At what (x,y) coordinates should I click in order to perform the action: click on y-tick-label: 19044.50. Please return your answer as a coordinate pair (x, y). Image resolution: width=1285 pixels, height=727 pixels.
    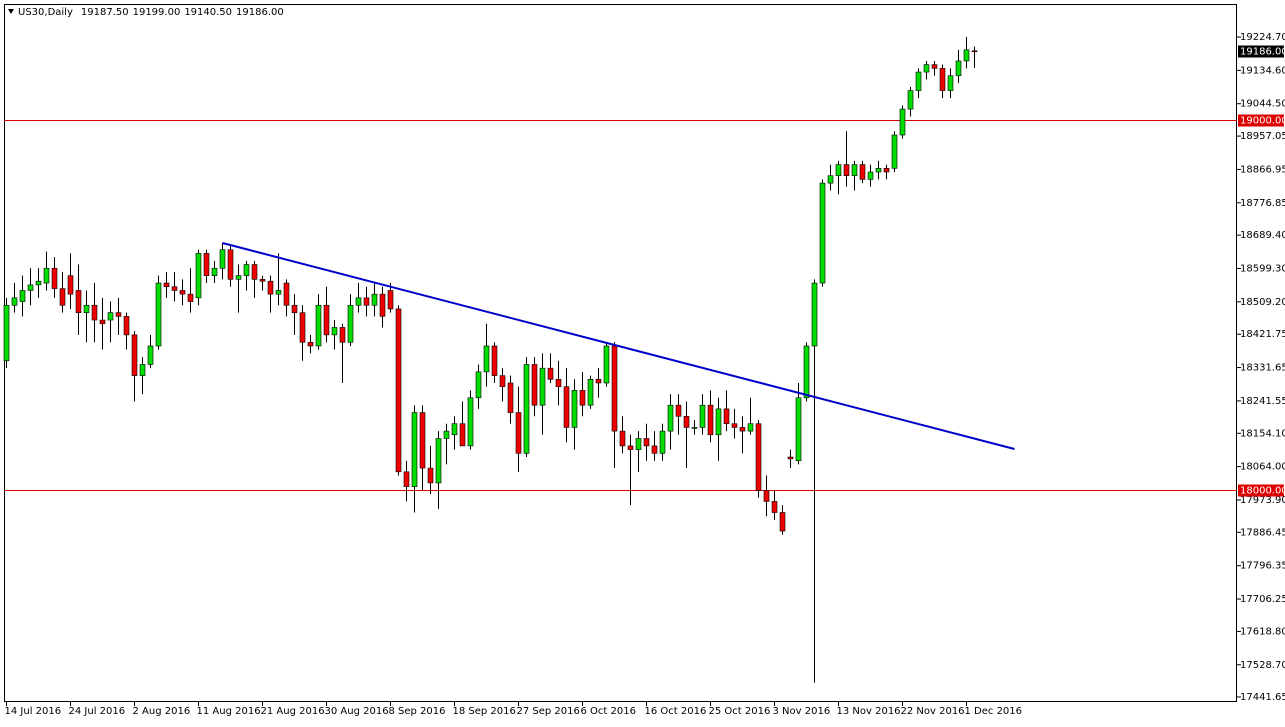
    Looking at the image, I should click on (1262, 104).